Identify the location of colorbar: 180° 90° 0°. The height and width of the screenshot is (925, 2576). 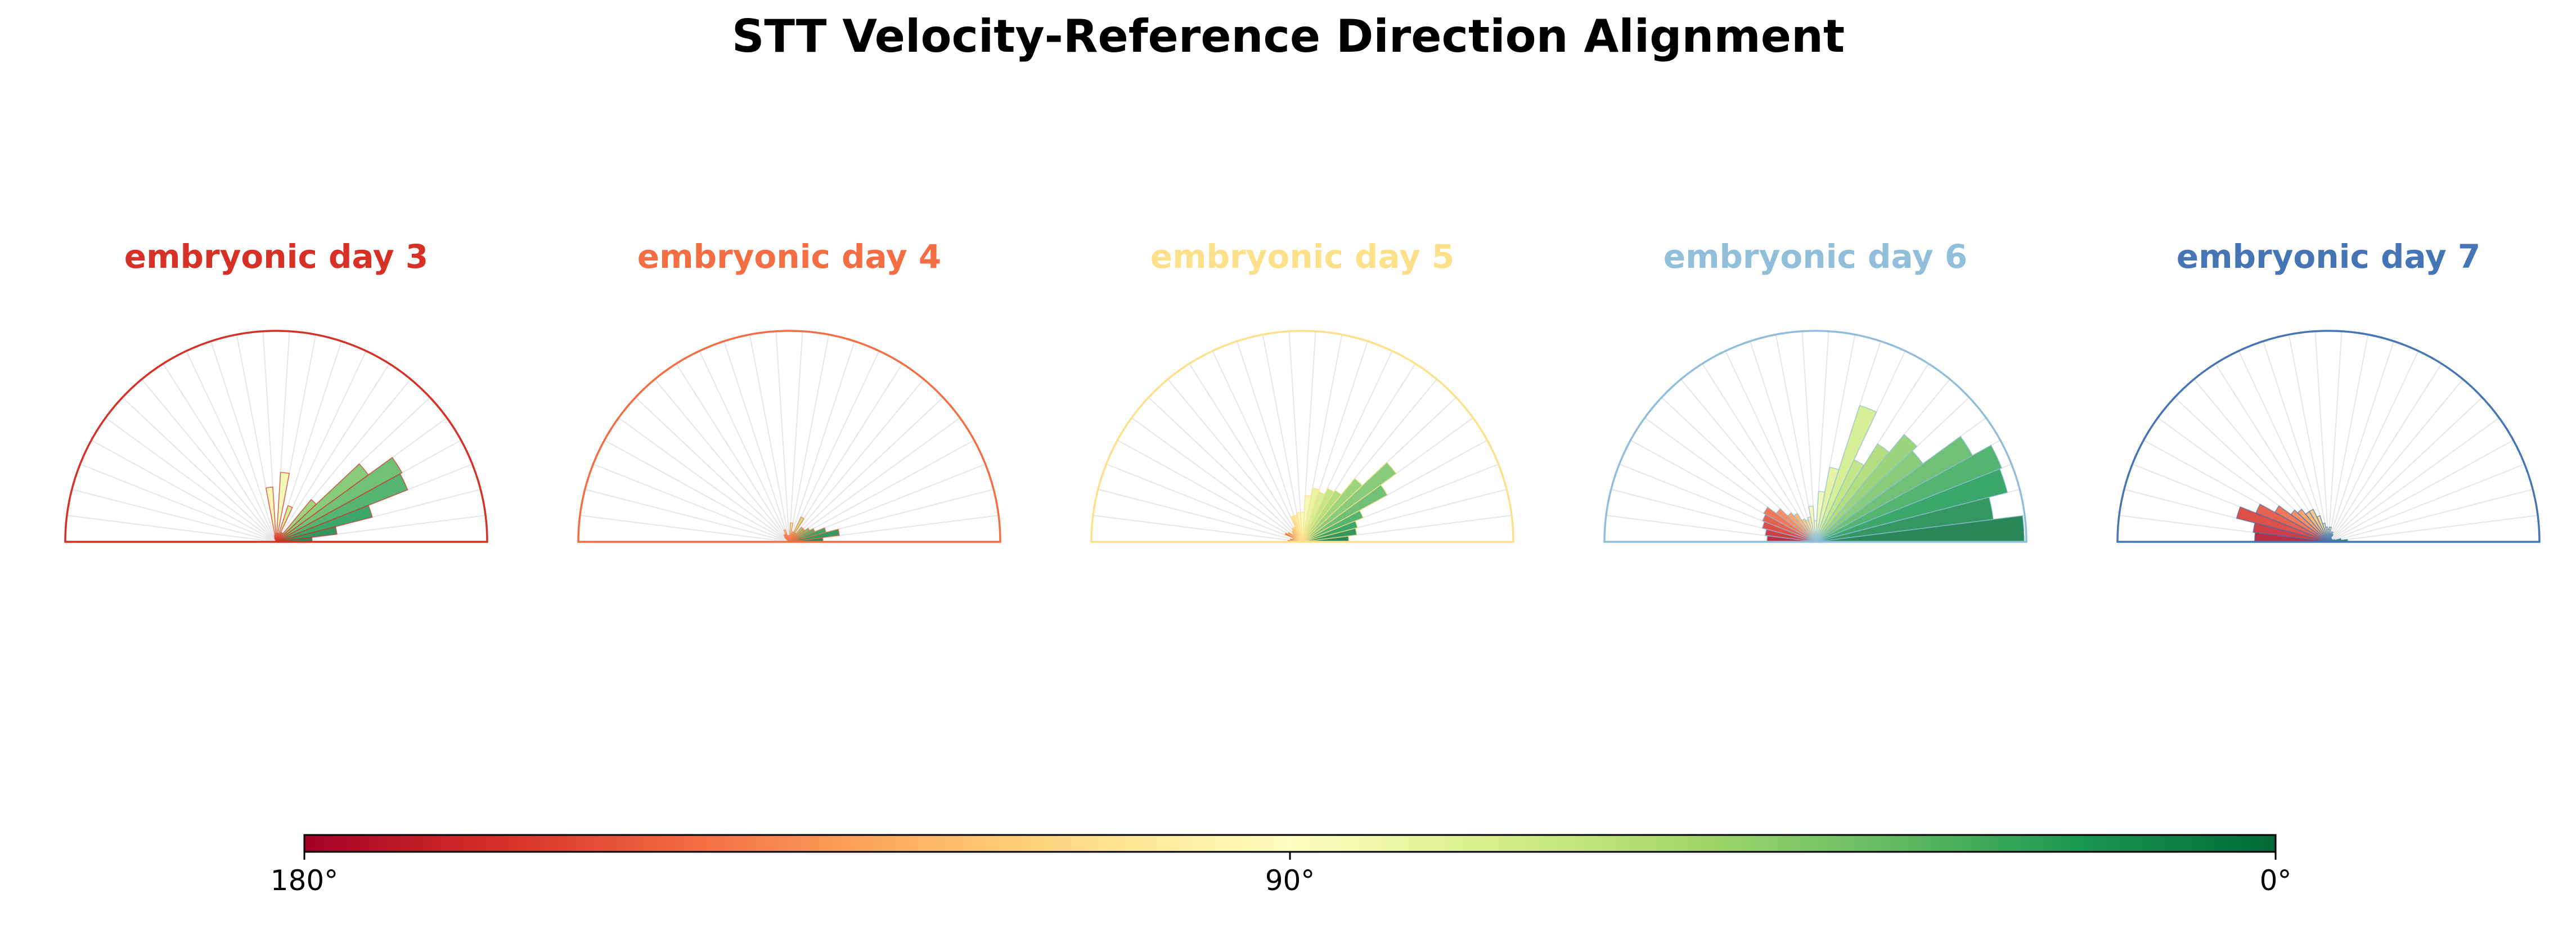
(1281, 865).